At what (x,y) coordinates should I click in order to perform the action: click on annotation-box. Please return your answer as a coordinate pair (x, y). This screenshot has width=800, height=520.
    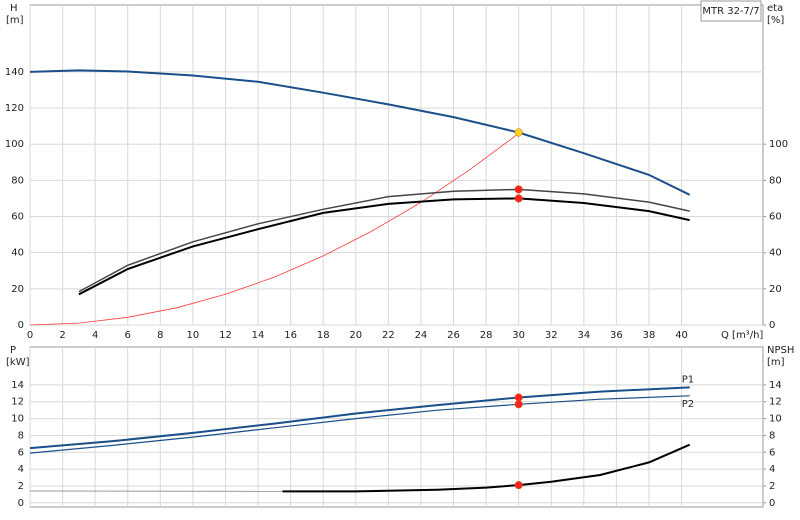
    Looking at the image, I should click on (731, 11).